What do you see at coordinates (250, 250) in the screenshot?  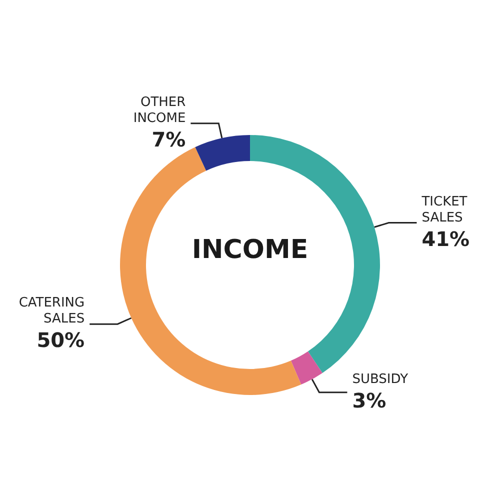 I see `text: INCOME` at bounding box center [250, 250].